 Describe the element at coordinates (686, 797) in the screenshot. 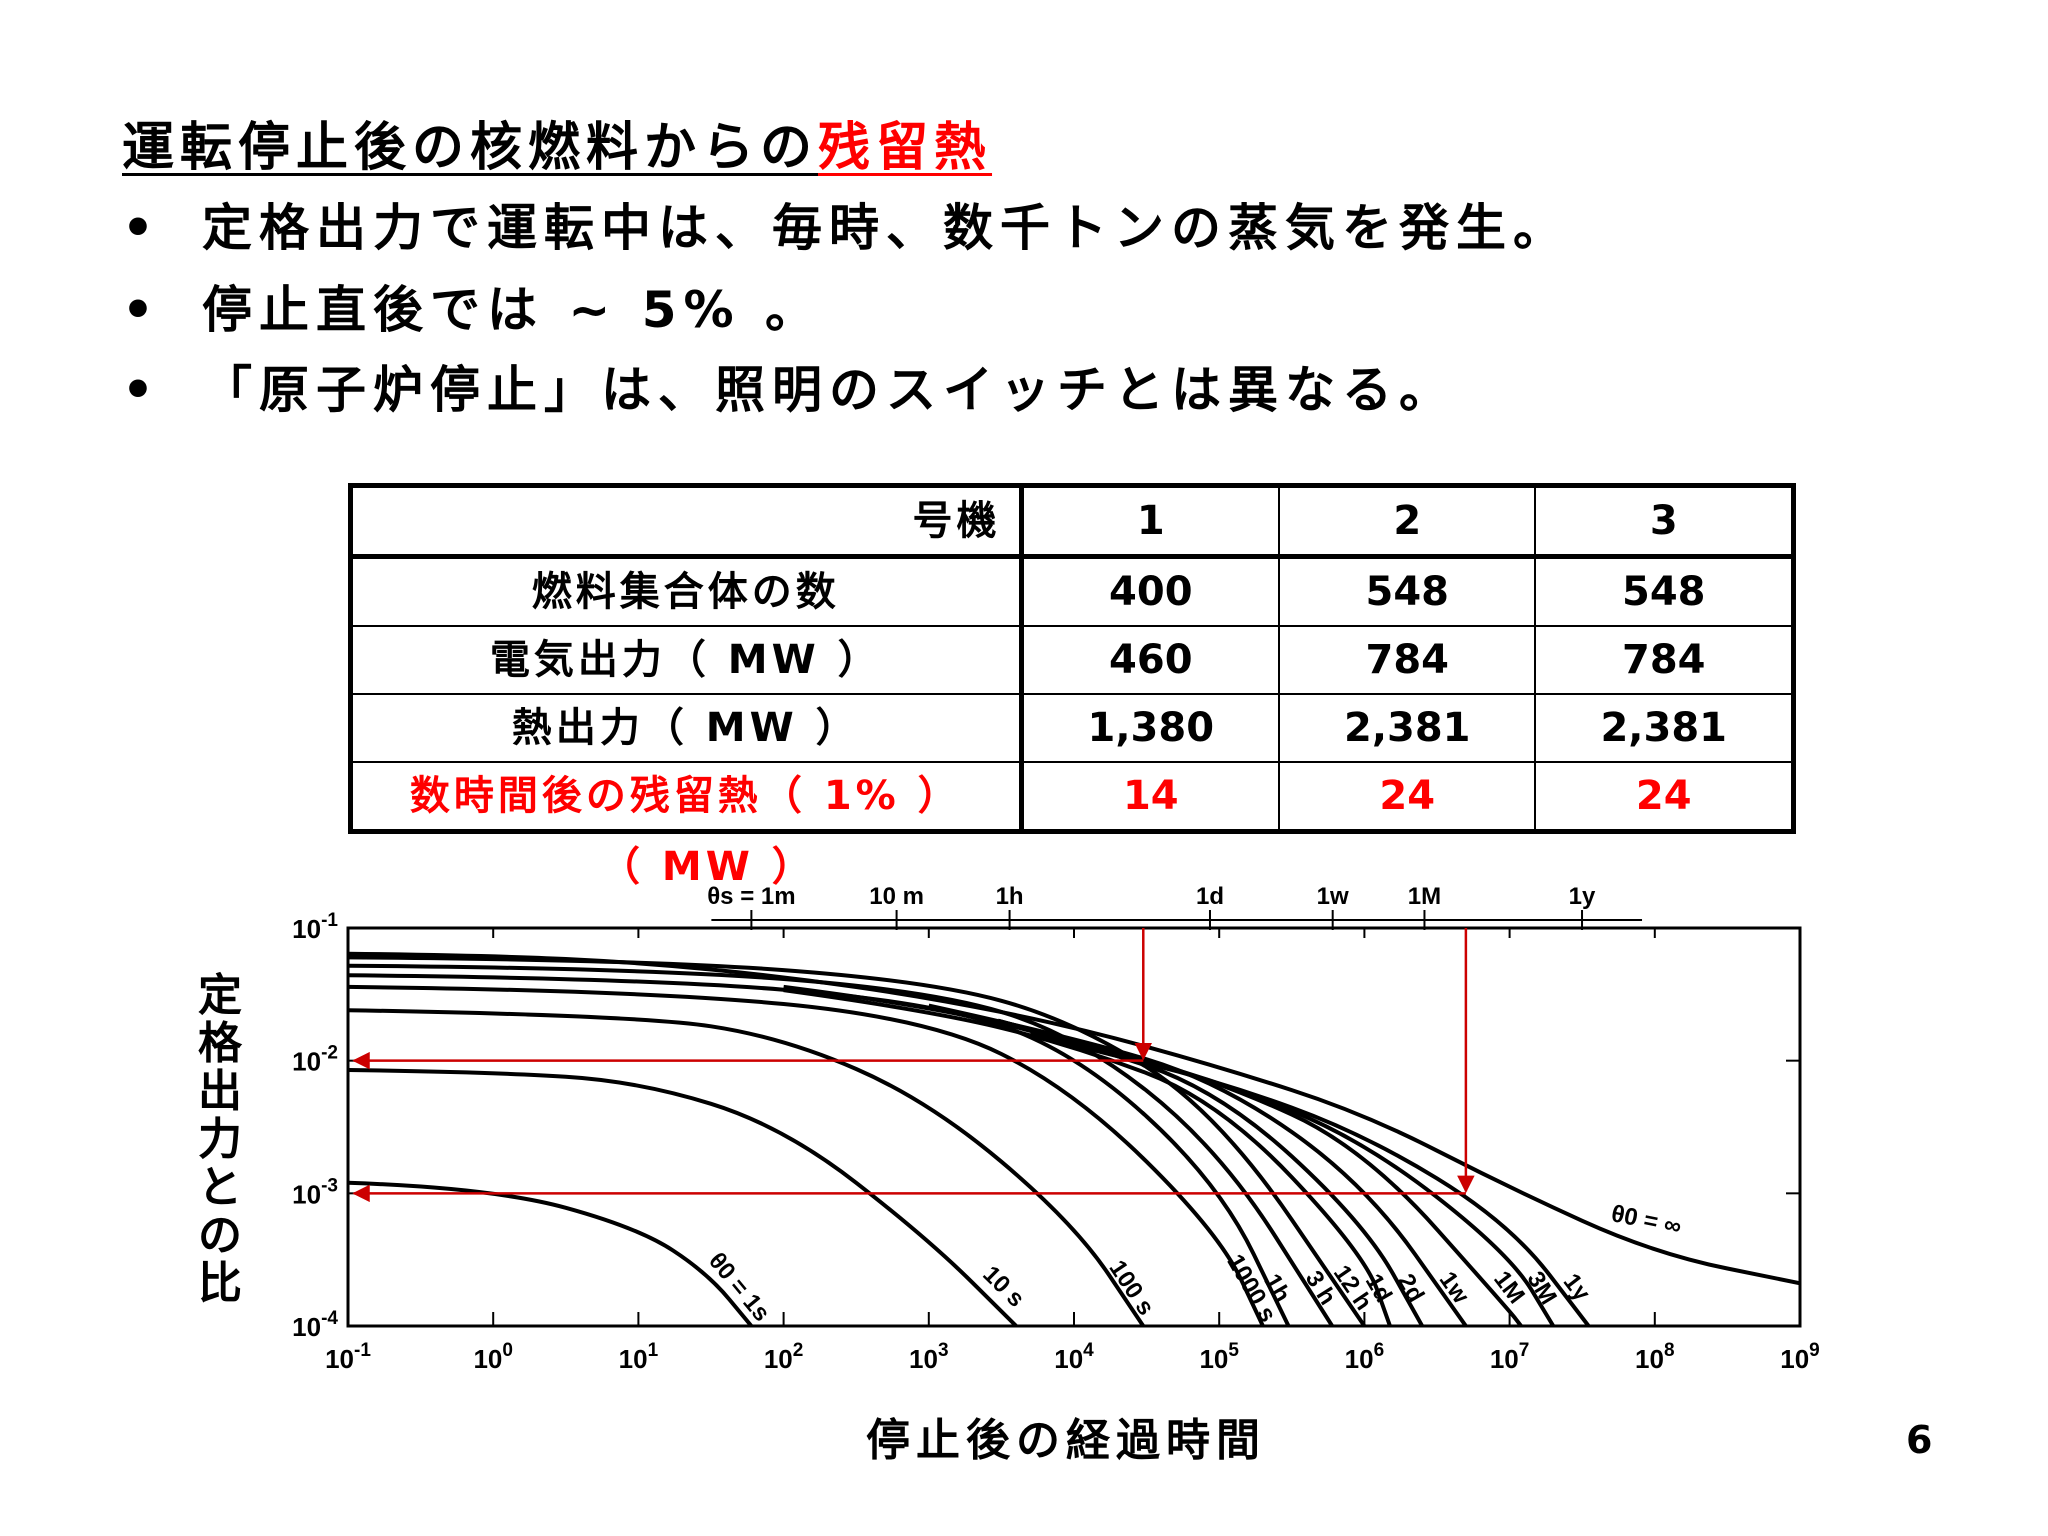

I see `row-label: 数時間後の残留熱（ 1% ）` at that location.